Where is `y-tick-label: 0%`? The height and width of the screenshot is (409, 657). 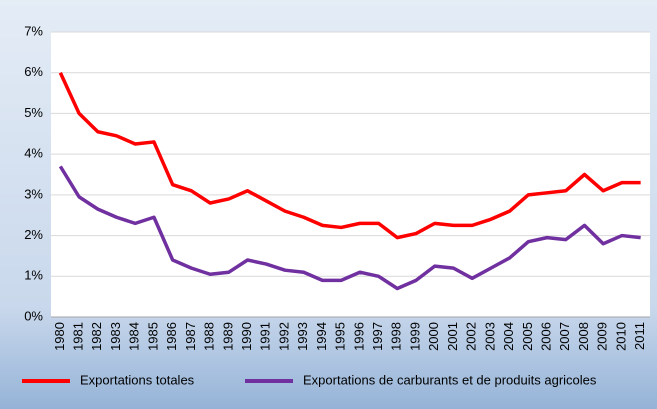
y-tick-label: 0% is located at coordinates (33, 315).